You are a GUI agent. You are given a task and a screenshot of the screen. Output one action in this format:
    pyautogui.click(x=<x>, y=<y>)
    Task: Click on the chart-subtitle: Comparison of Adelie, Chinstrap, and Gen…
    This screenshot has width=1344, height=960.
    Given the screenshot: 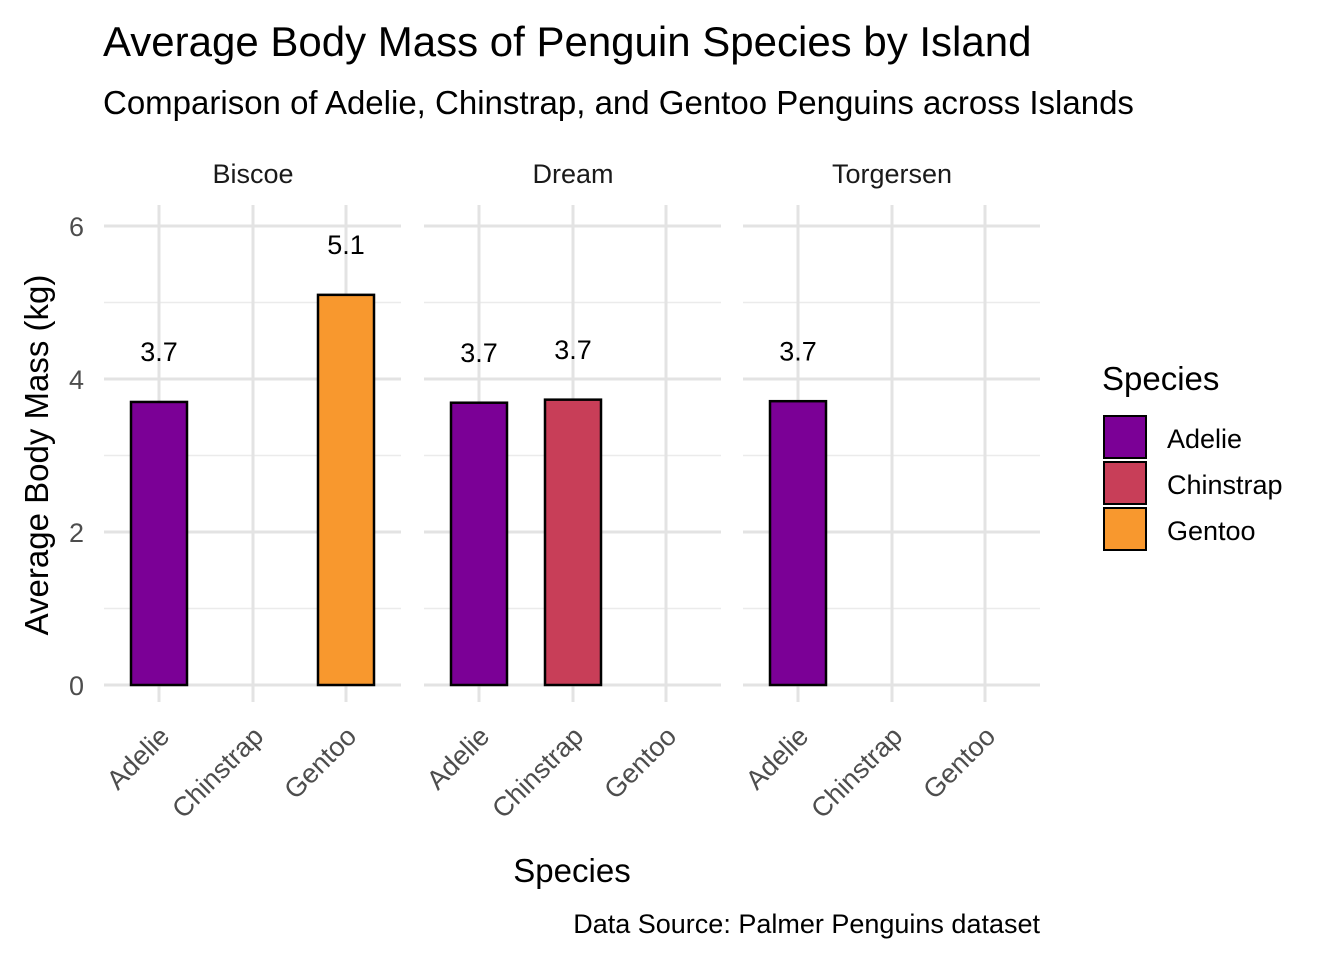 What is the action you would take?
    pyautogui.click(x=618, y=102)
    